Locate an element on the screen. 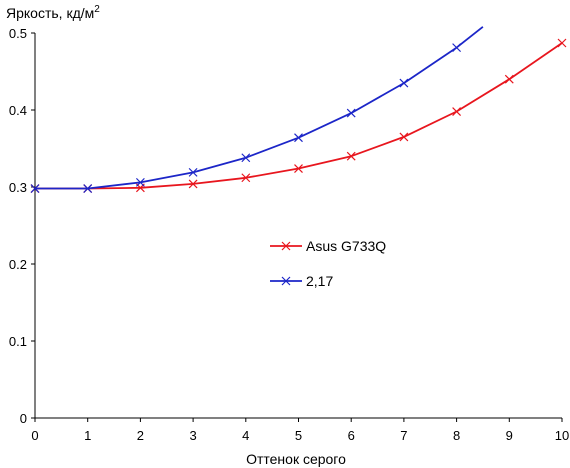 Image resolution: width=570 pixels, height=468 pixels. legend-label-gamma: 2,17 is located at coordinates (319, 281).